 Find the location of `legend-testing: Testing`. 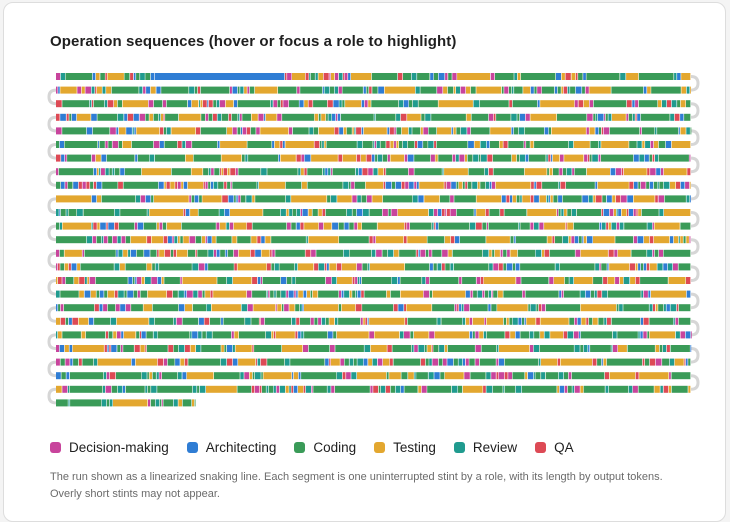

legend-testing: Testing is located at coordinates (405, 447).